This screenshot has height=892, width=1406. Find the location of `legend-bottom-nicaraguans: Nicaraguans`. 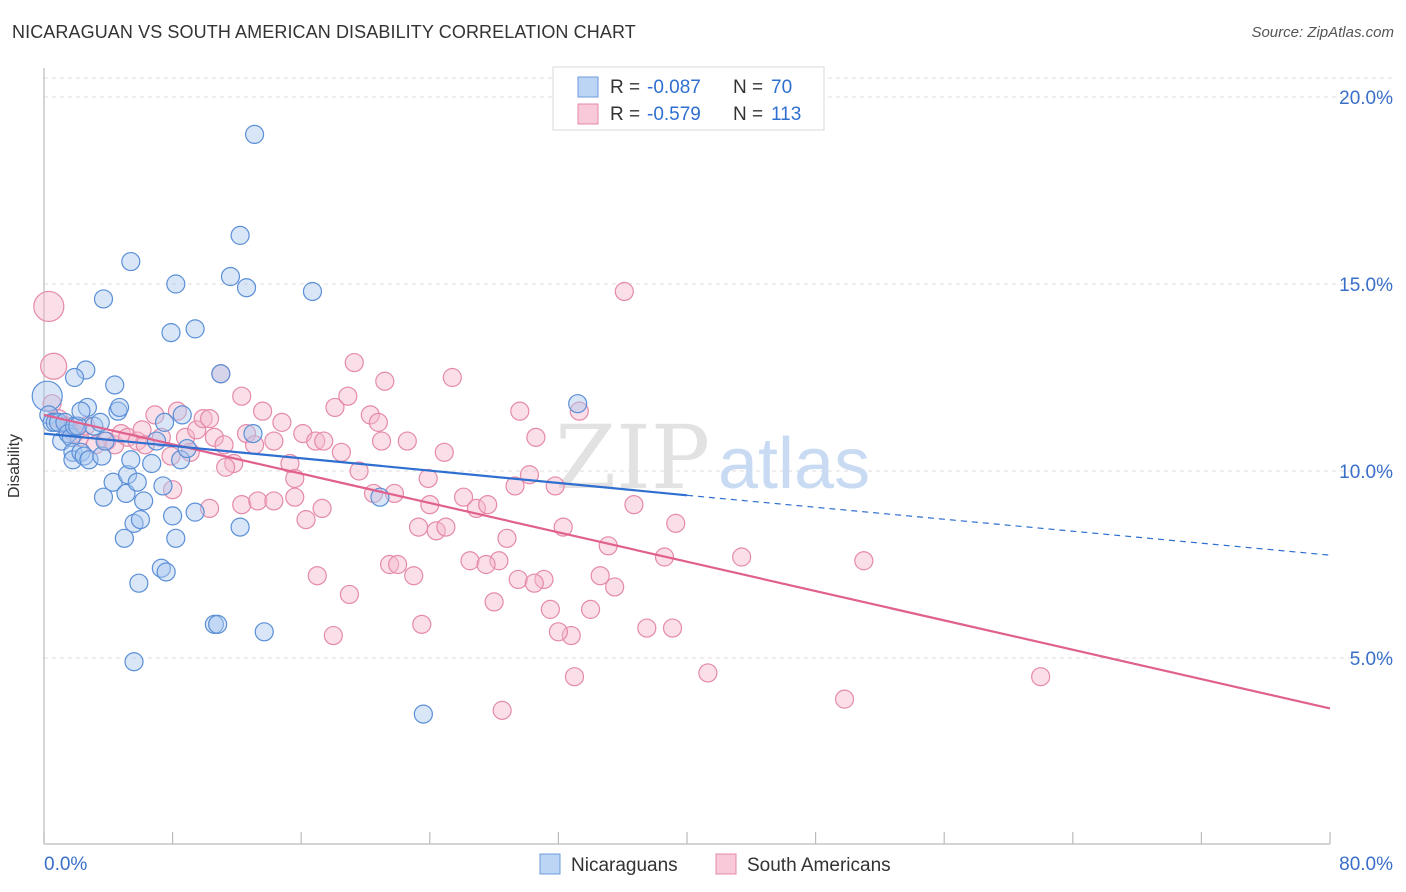

legend-bottom-nicaraguans: Nicaraguans is located at coordinates (624, 865).